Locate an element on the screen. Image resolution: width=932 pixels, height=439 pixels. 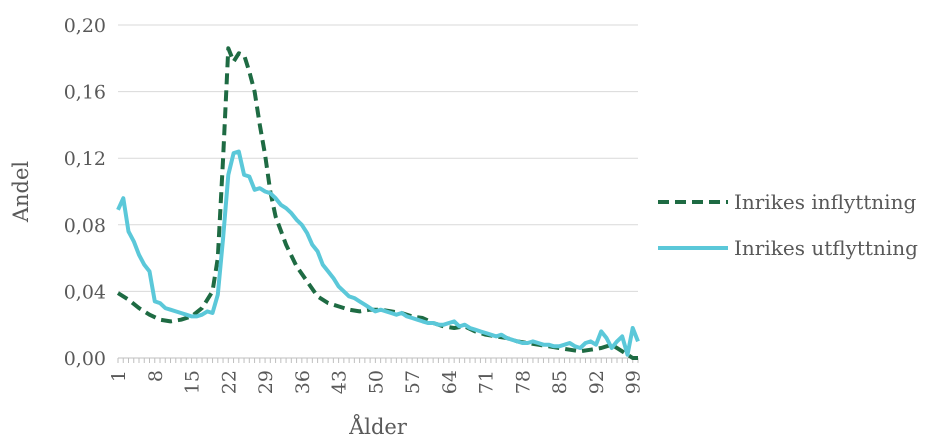
x-tick-label: 85 is located at coordinates (560, 382).